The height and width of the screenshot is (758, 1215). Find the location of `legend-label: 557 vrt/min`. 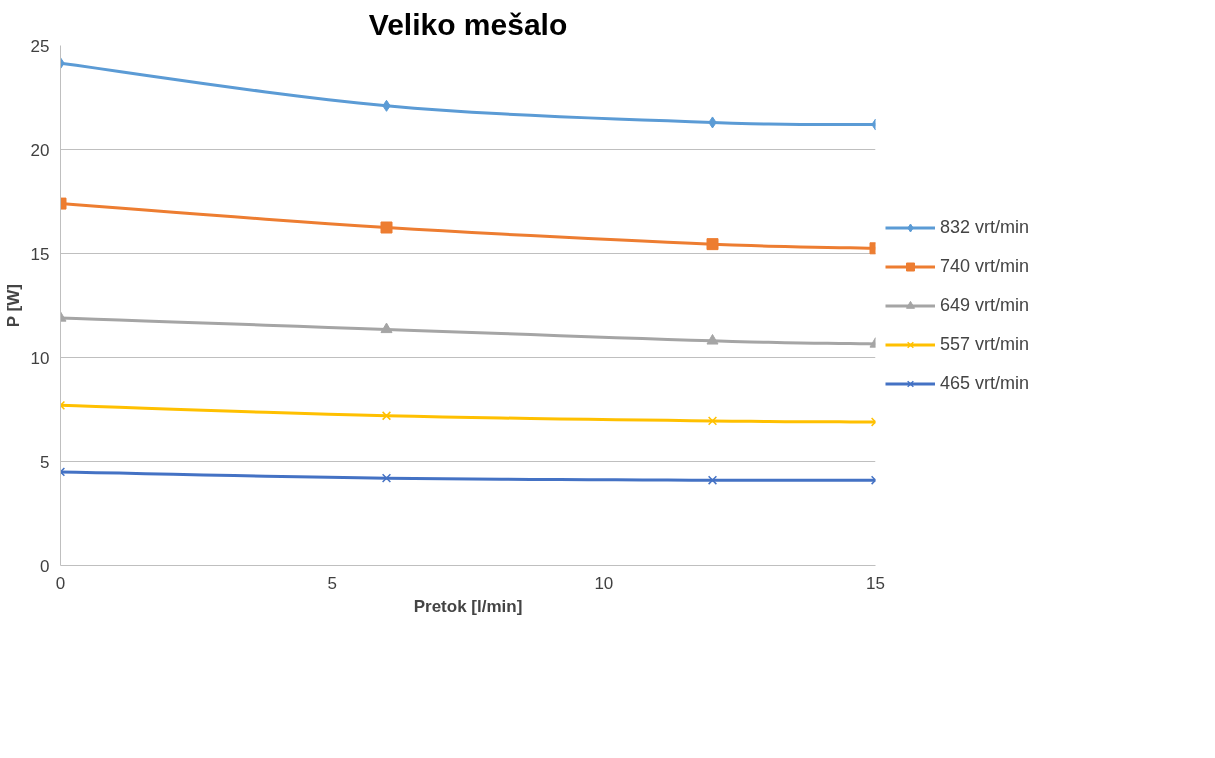

legend-label: 557 vrt/min is located at coordinates (985, 344).